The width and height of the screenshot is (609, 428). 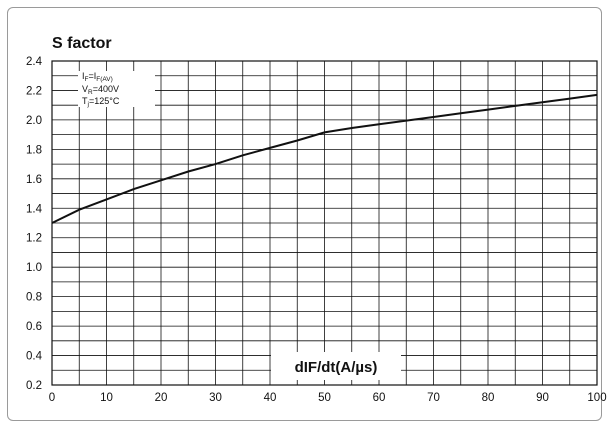 What do you see at coordinates (100, 90) in the screenshot?
I see `condition-voltage: VR=400V` at bounding box center [100, 90].